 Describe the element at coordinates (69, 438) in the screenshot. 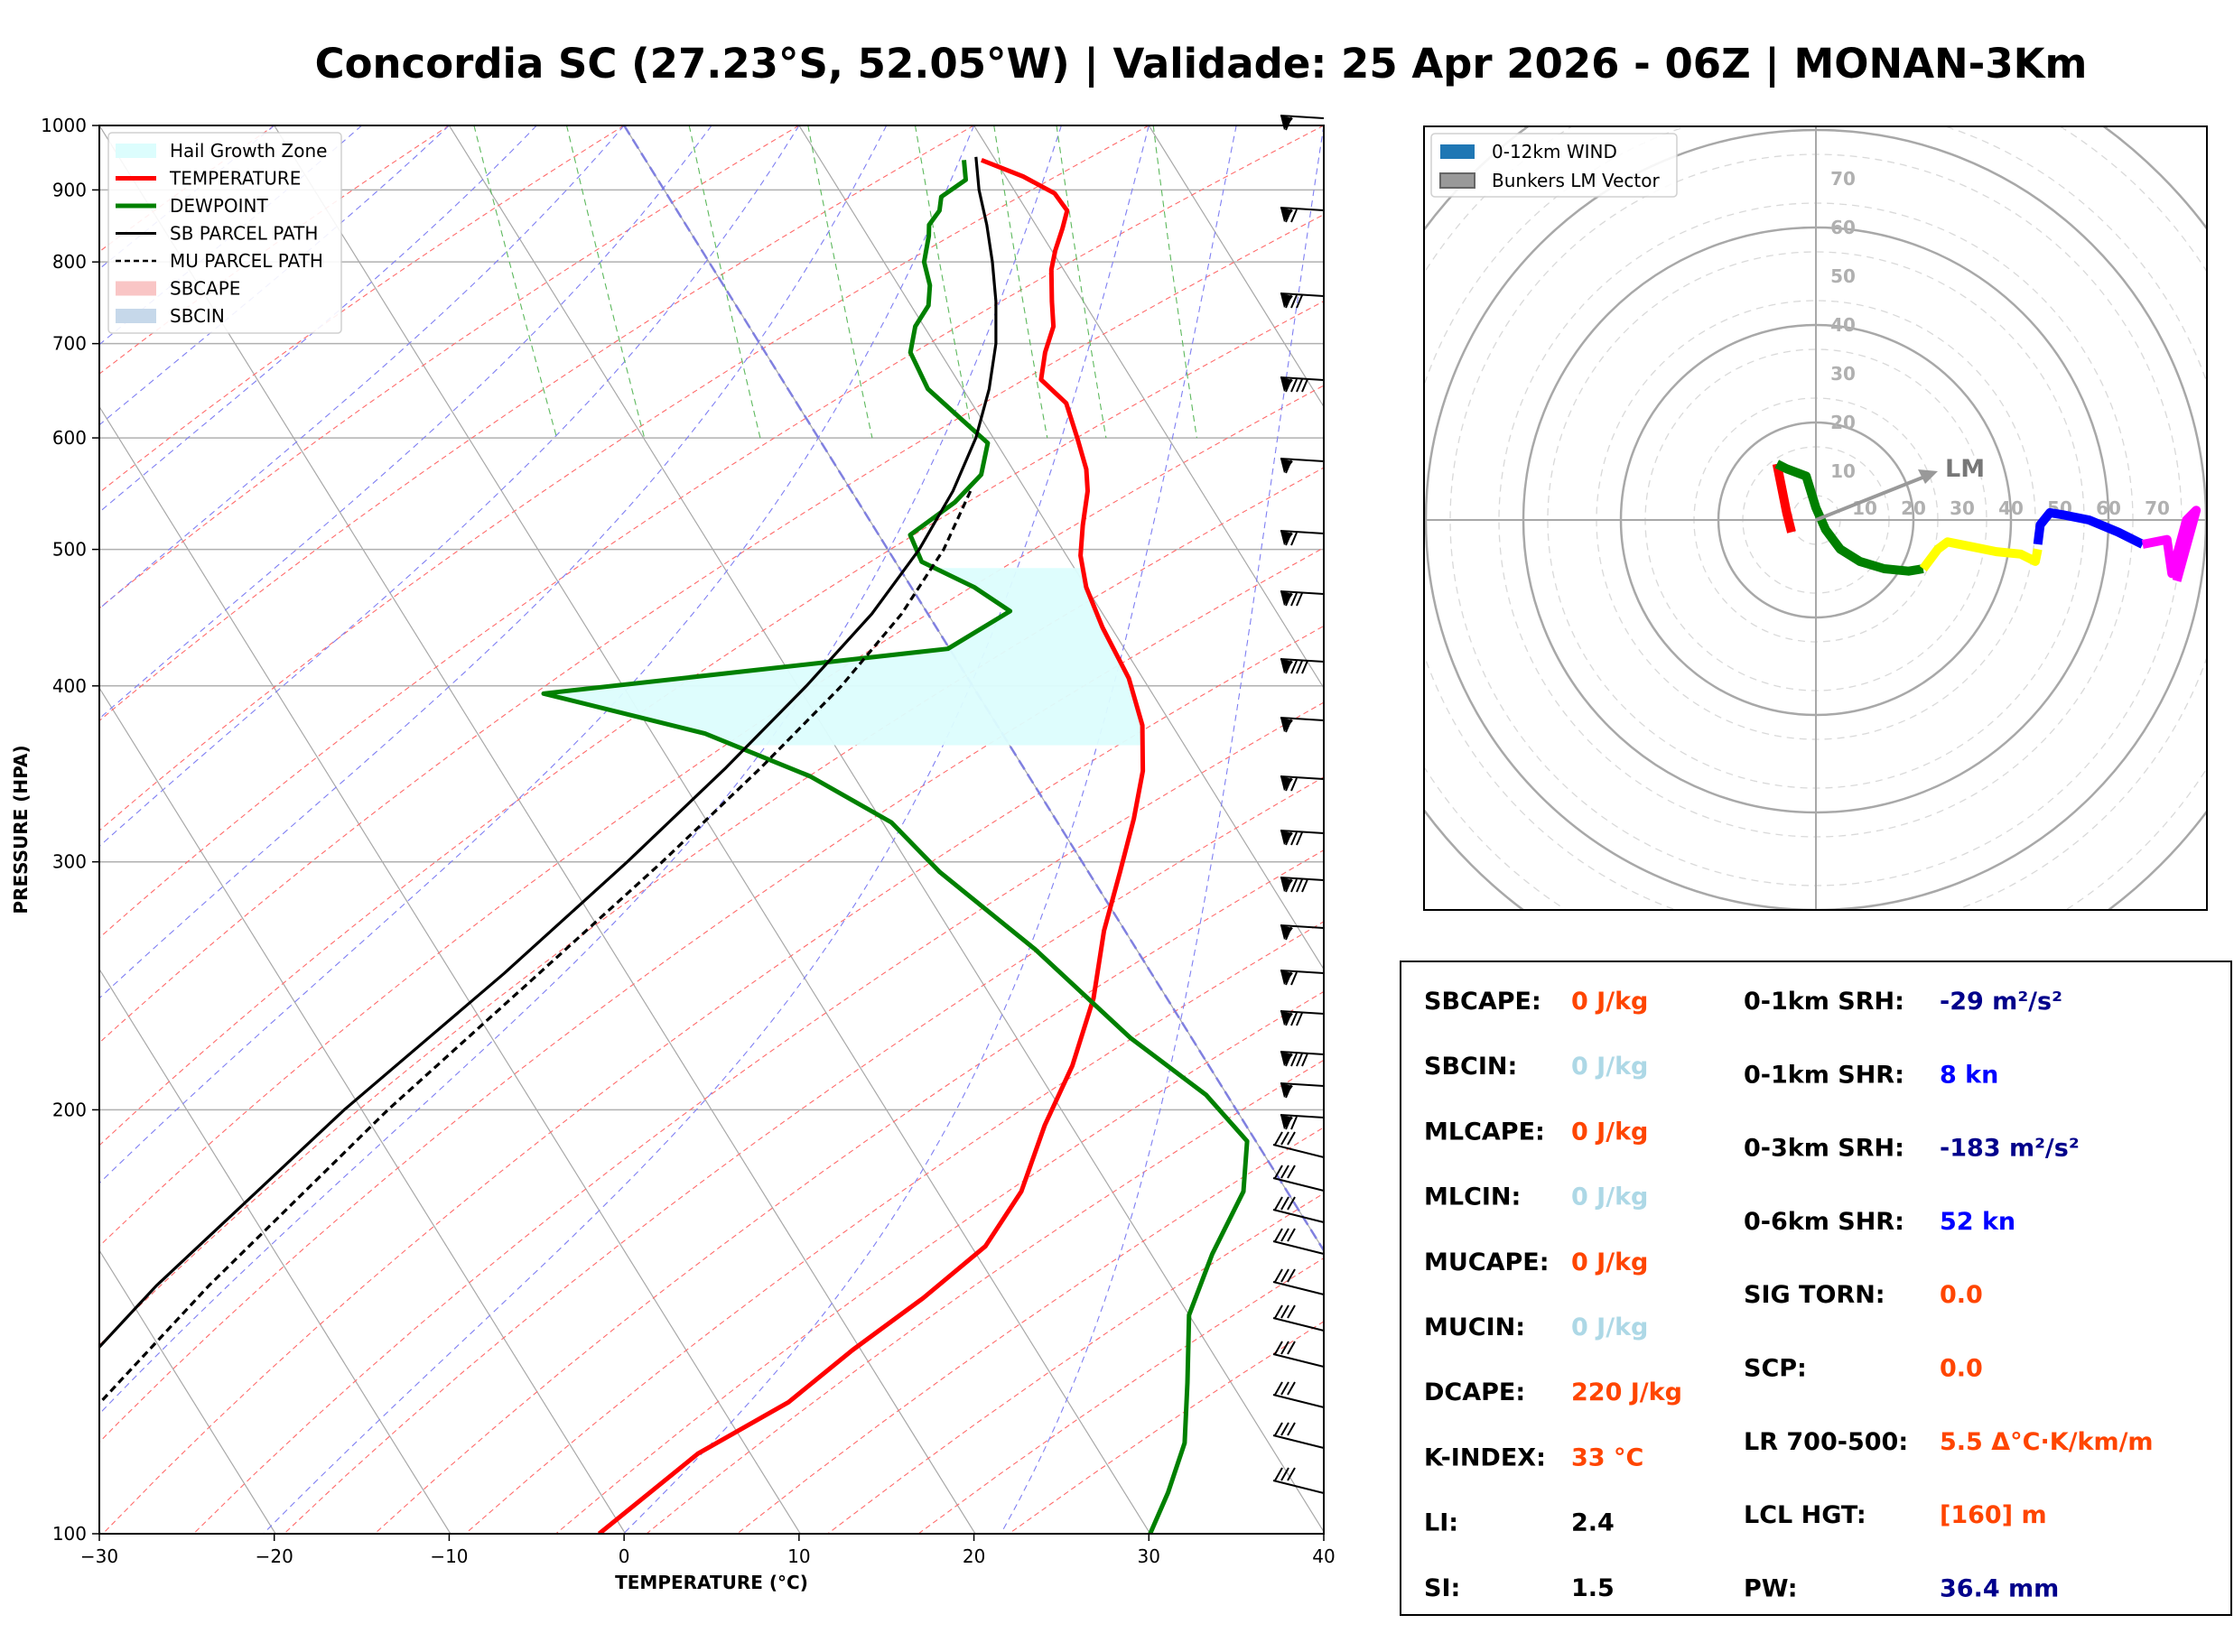

I see `y-tick-label: 600` at that location.